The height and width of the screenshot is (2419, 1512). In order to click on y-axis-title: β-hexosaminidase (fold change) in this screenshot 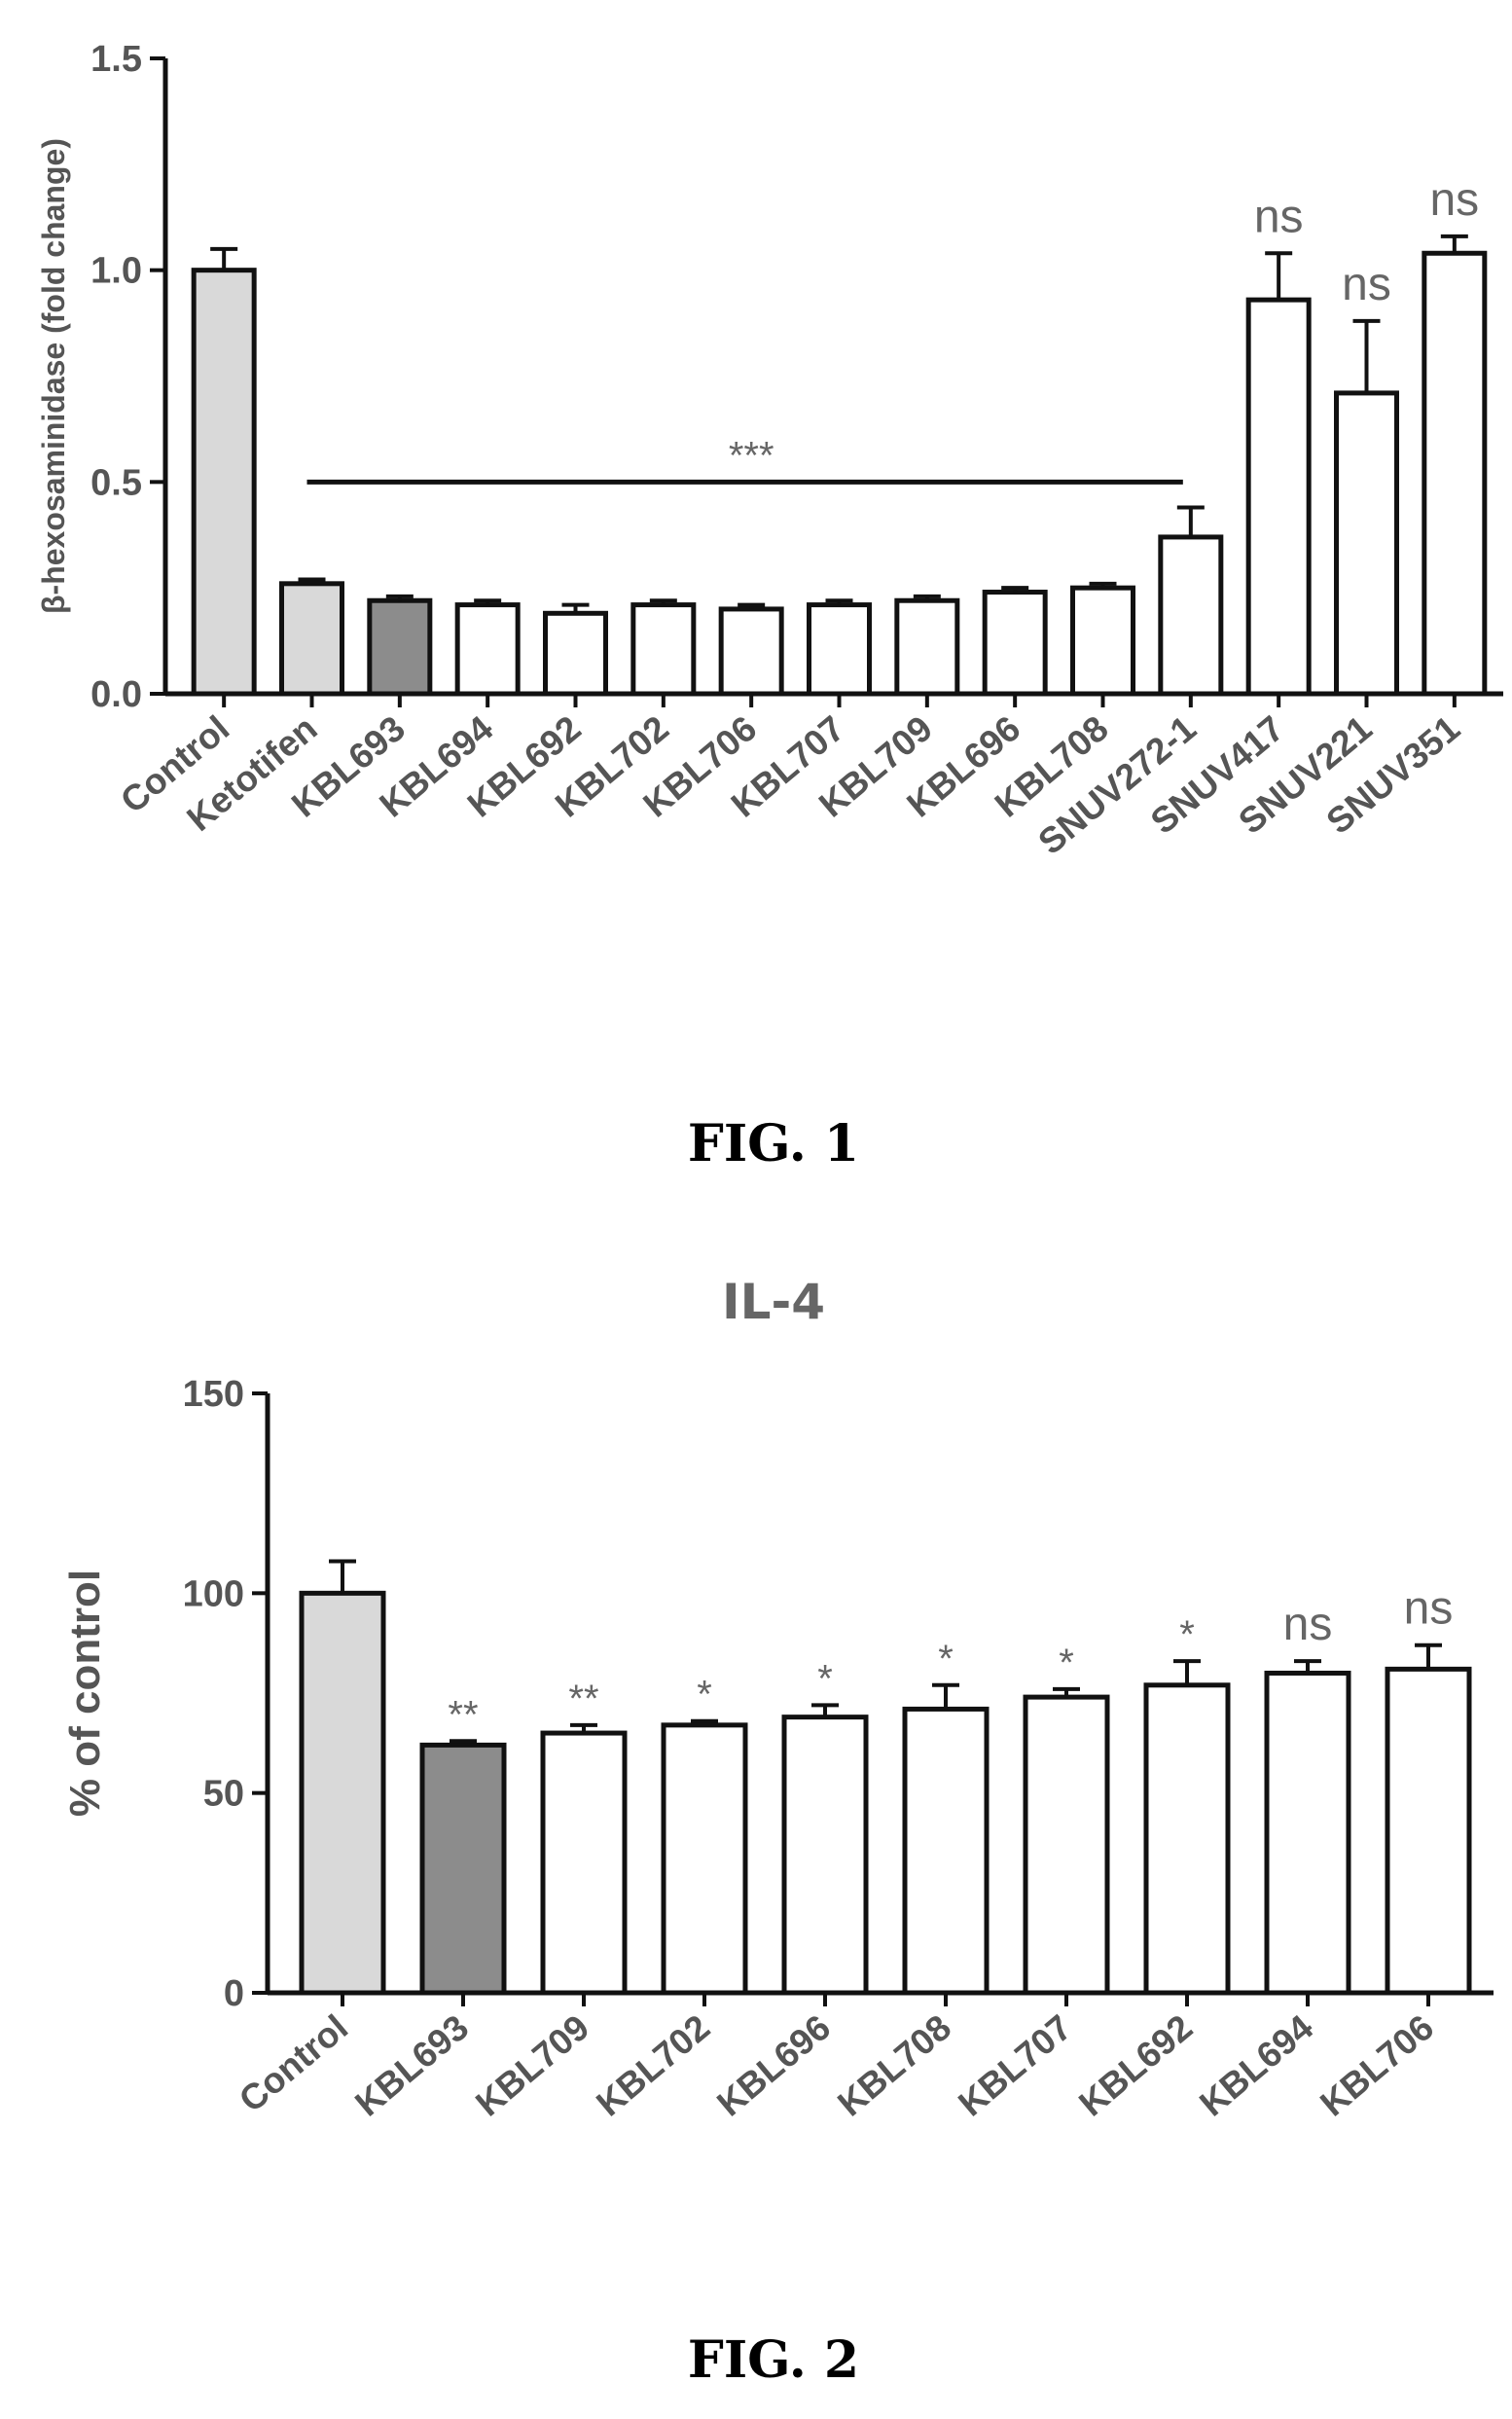, I will do `click(53, 376)`.